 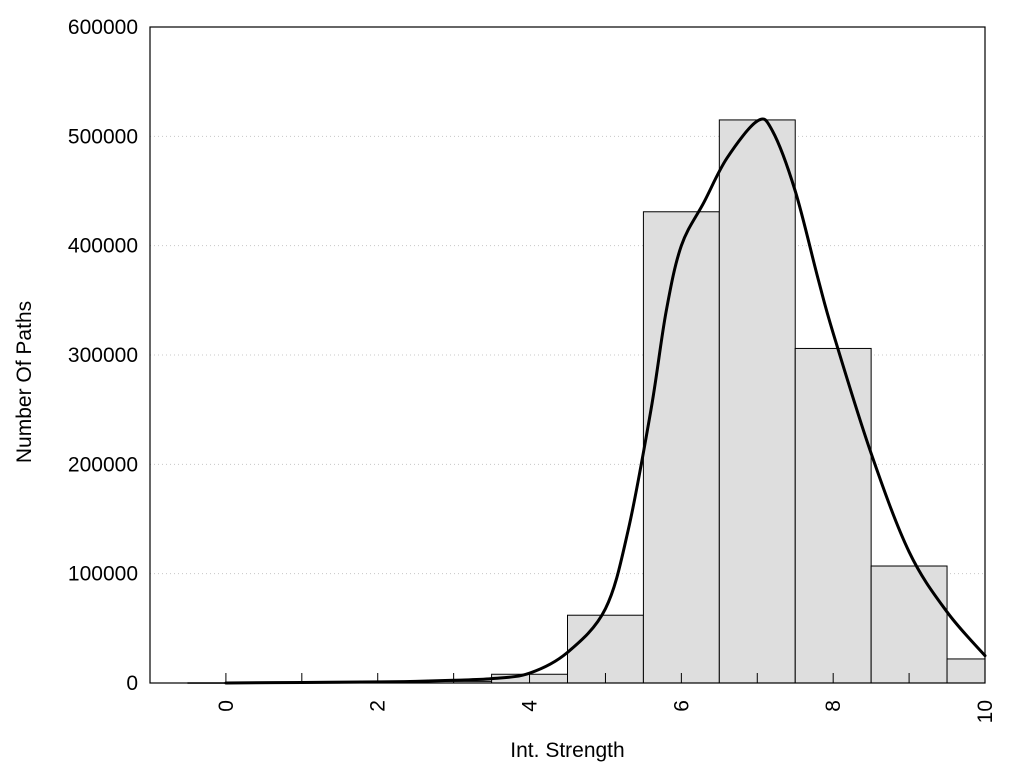 What do you see at coordinates (103, 574) in the screenshot?
I see `y-tick-label: 100000` at bounding box center [103, 574].